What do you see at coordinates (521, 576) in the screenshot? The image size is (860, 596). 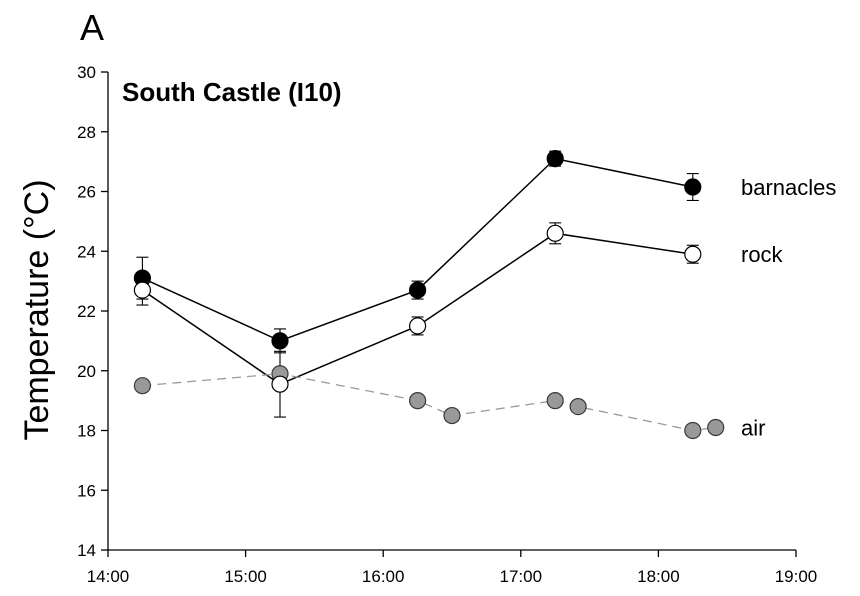 I see `x-tick-label: 17:00` at bounding box center [521, 576].